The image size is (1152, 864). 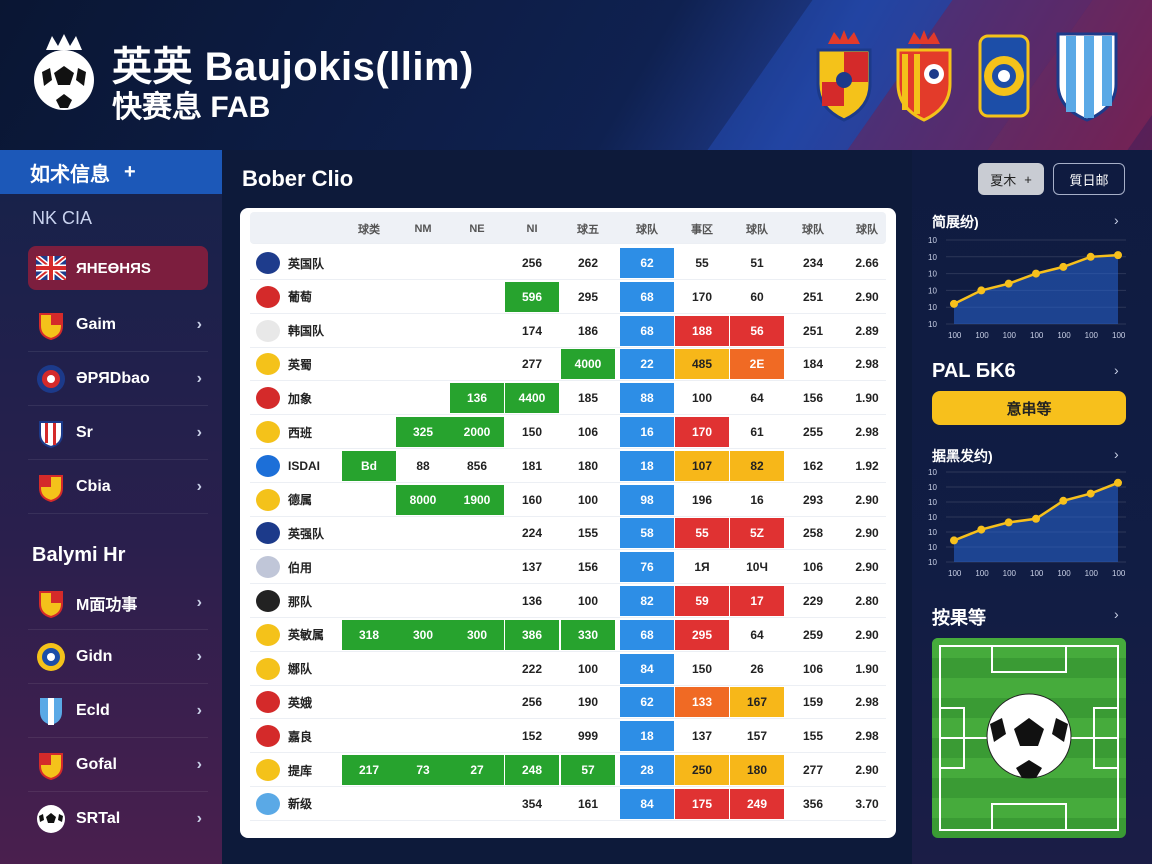 What do you see at coordinates (284, 432) in the screenshot?
I see `team-cell: 西班` at bounding box center [284, 432].